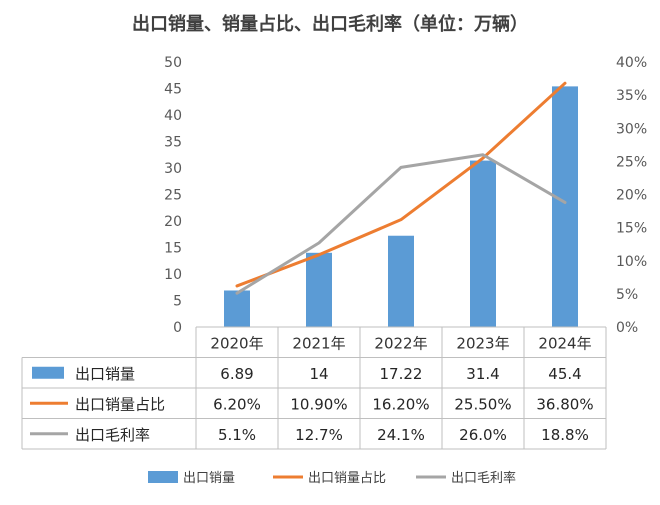  Describe the element at coordinates (400, 404) in the screenshot. I see `table-cell: 16.20%` at that location.